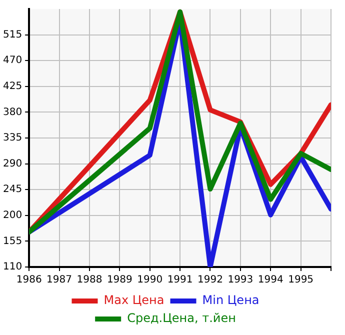 Image resolution: width=345 pixels, height=335 pixels. Describe the element at coordinates (12, 190) in the screenshot. I see `y-tick-label: 245` at that location.